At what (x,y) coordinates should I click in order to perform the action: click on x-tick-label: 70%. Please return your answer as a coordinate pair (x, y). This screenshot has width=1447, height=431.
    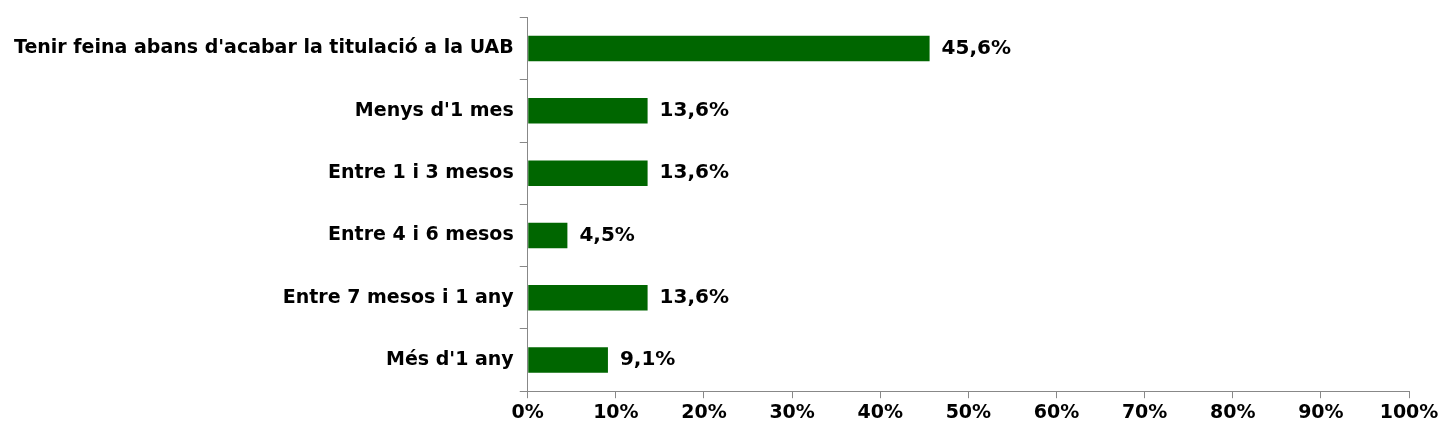
    Looking at the image, I should click on (1144, 410).